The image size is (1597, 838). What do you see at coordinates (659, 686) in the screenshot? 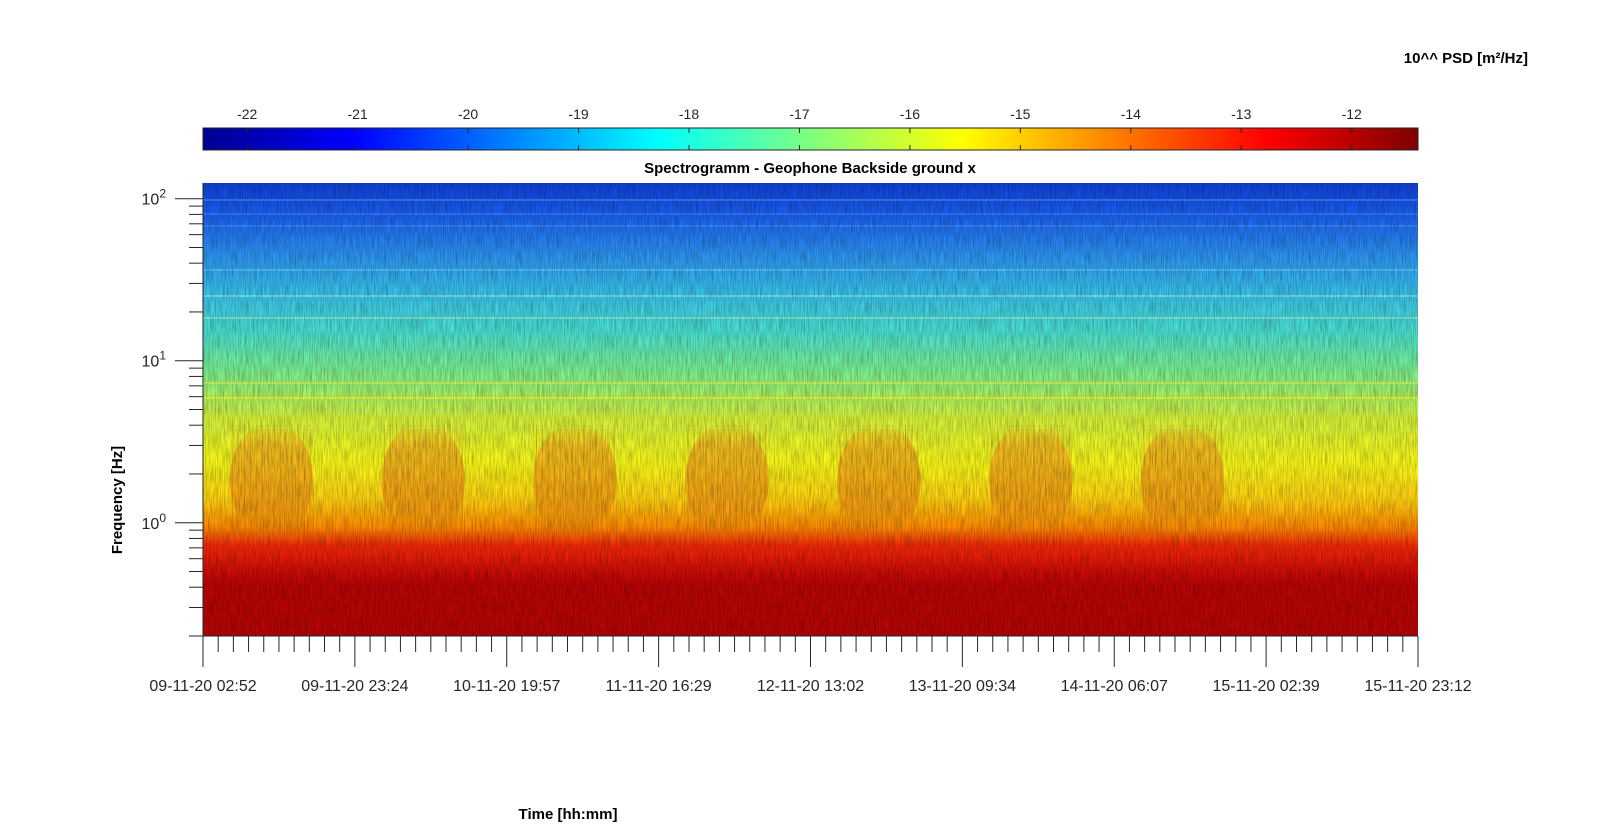
I see `x-tick-label: 11-11-20 16:29` at bounding box center [659, 686].